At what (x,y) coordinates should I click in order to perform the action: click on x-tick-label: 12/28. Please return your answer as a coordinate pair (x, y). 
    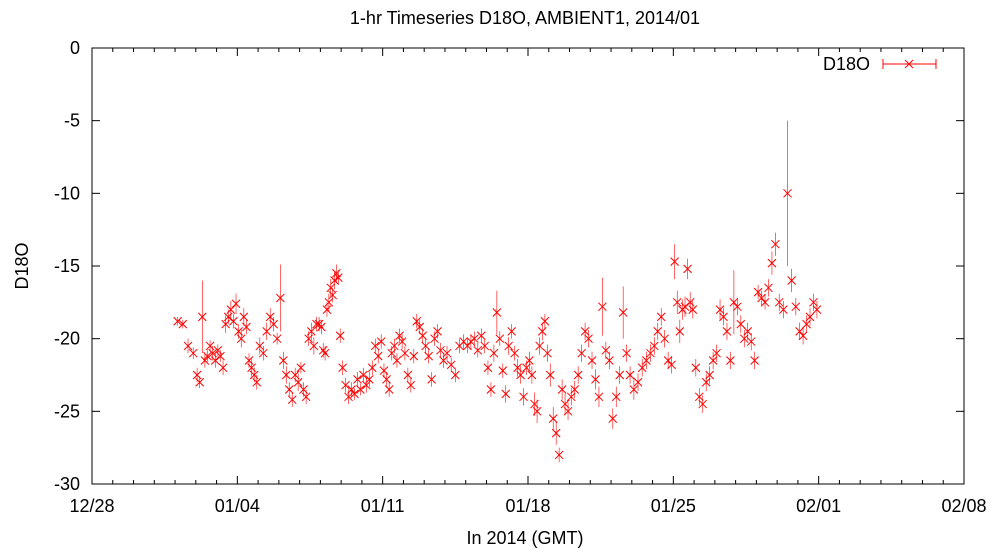
    Looking at the image, I should click on (91, 506).